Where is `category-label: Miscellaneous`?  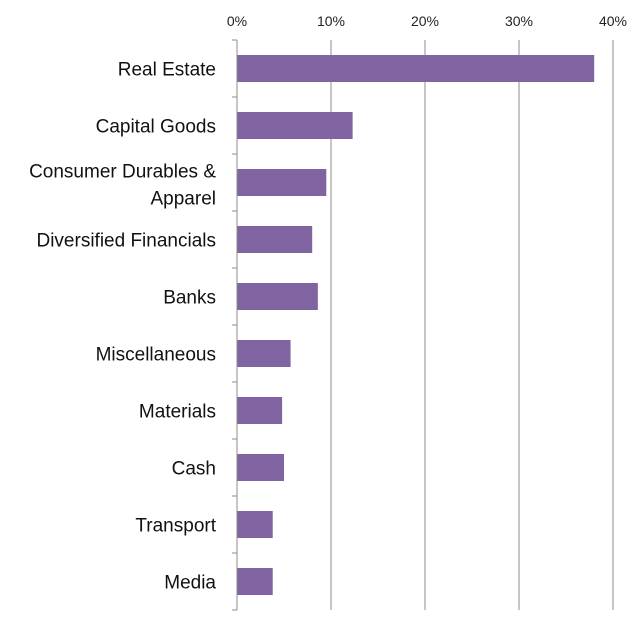
category-label: Miscellaneous is located at coordinates (156, 355).